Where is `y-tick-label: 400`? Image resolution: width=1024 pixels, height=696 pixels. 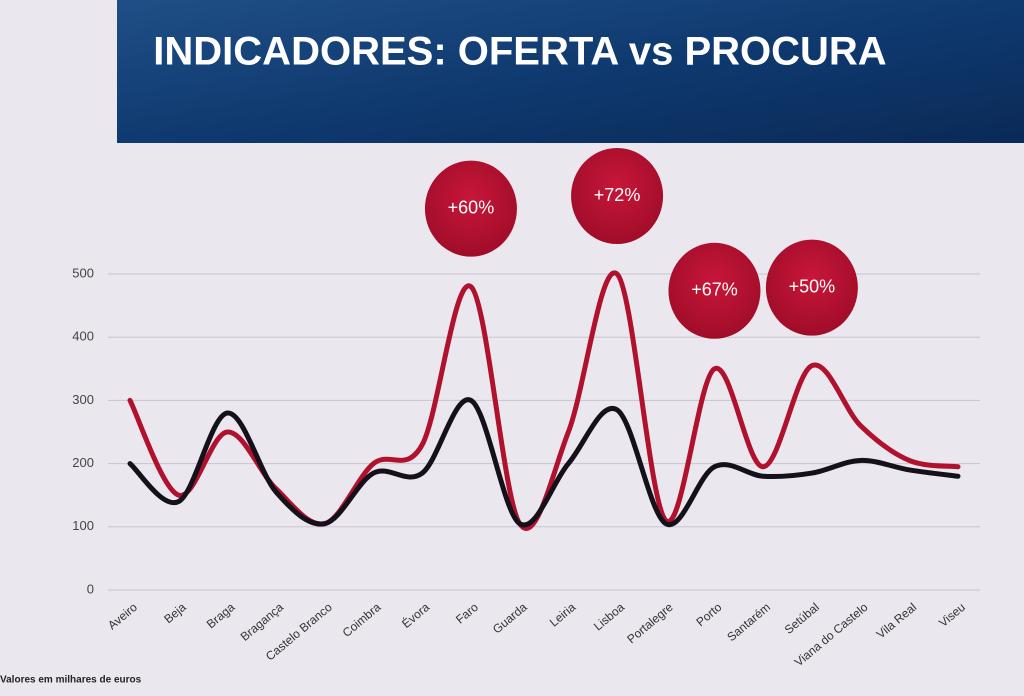
y-tick-label: 400 is located at coordinates (83, 336).